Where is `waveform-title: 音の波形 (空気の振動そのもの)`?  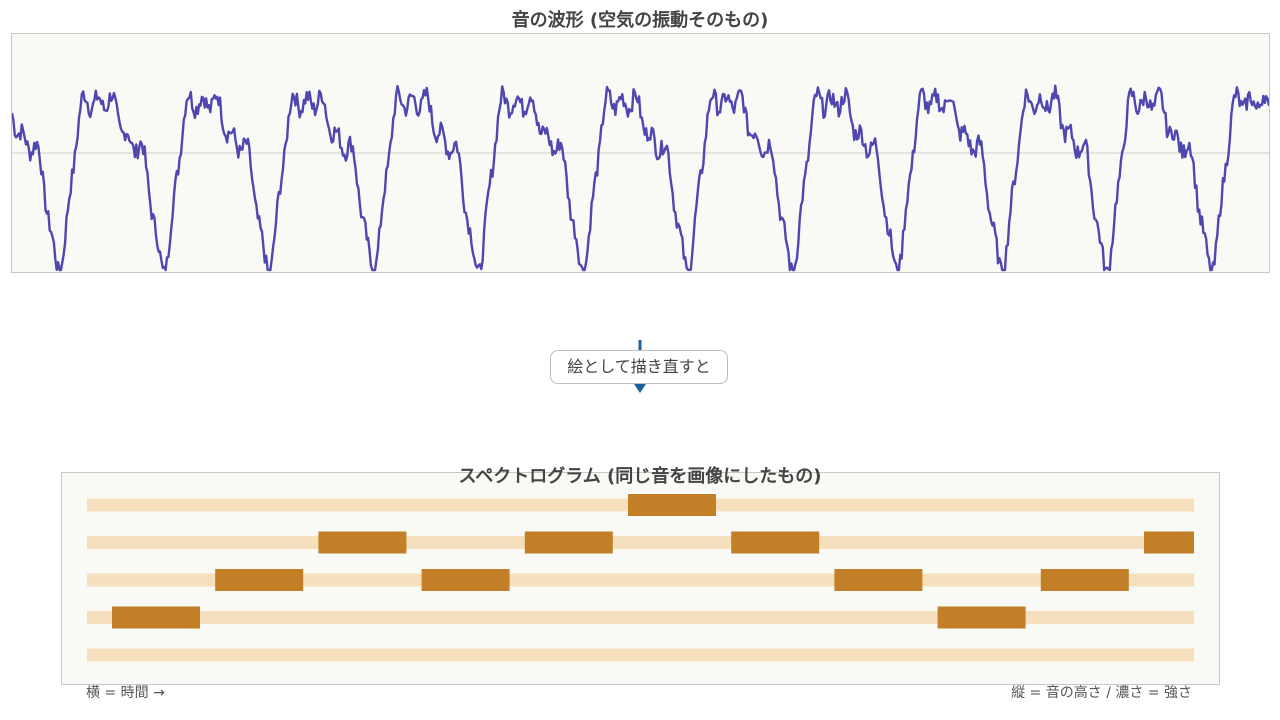 waveform-title: 音の波形 (空気の振動そのもの) is located at coordinates (640, 20).